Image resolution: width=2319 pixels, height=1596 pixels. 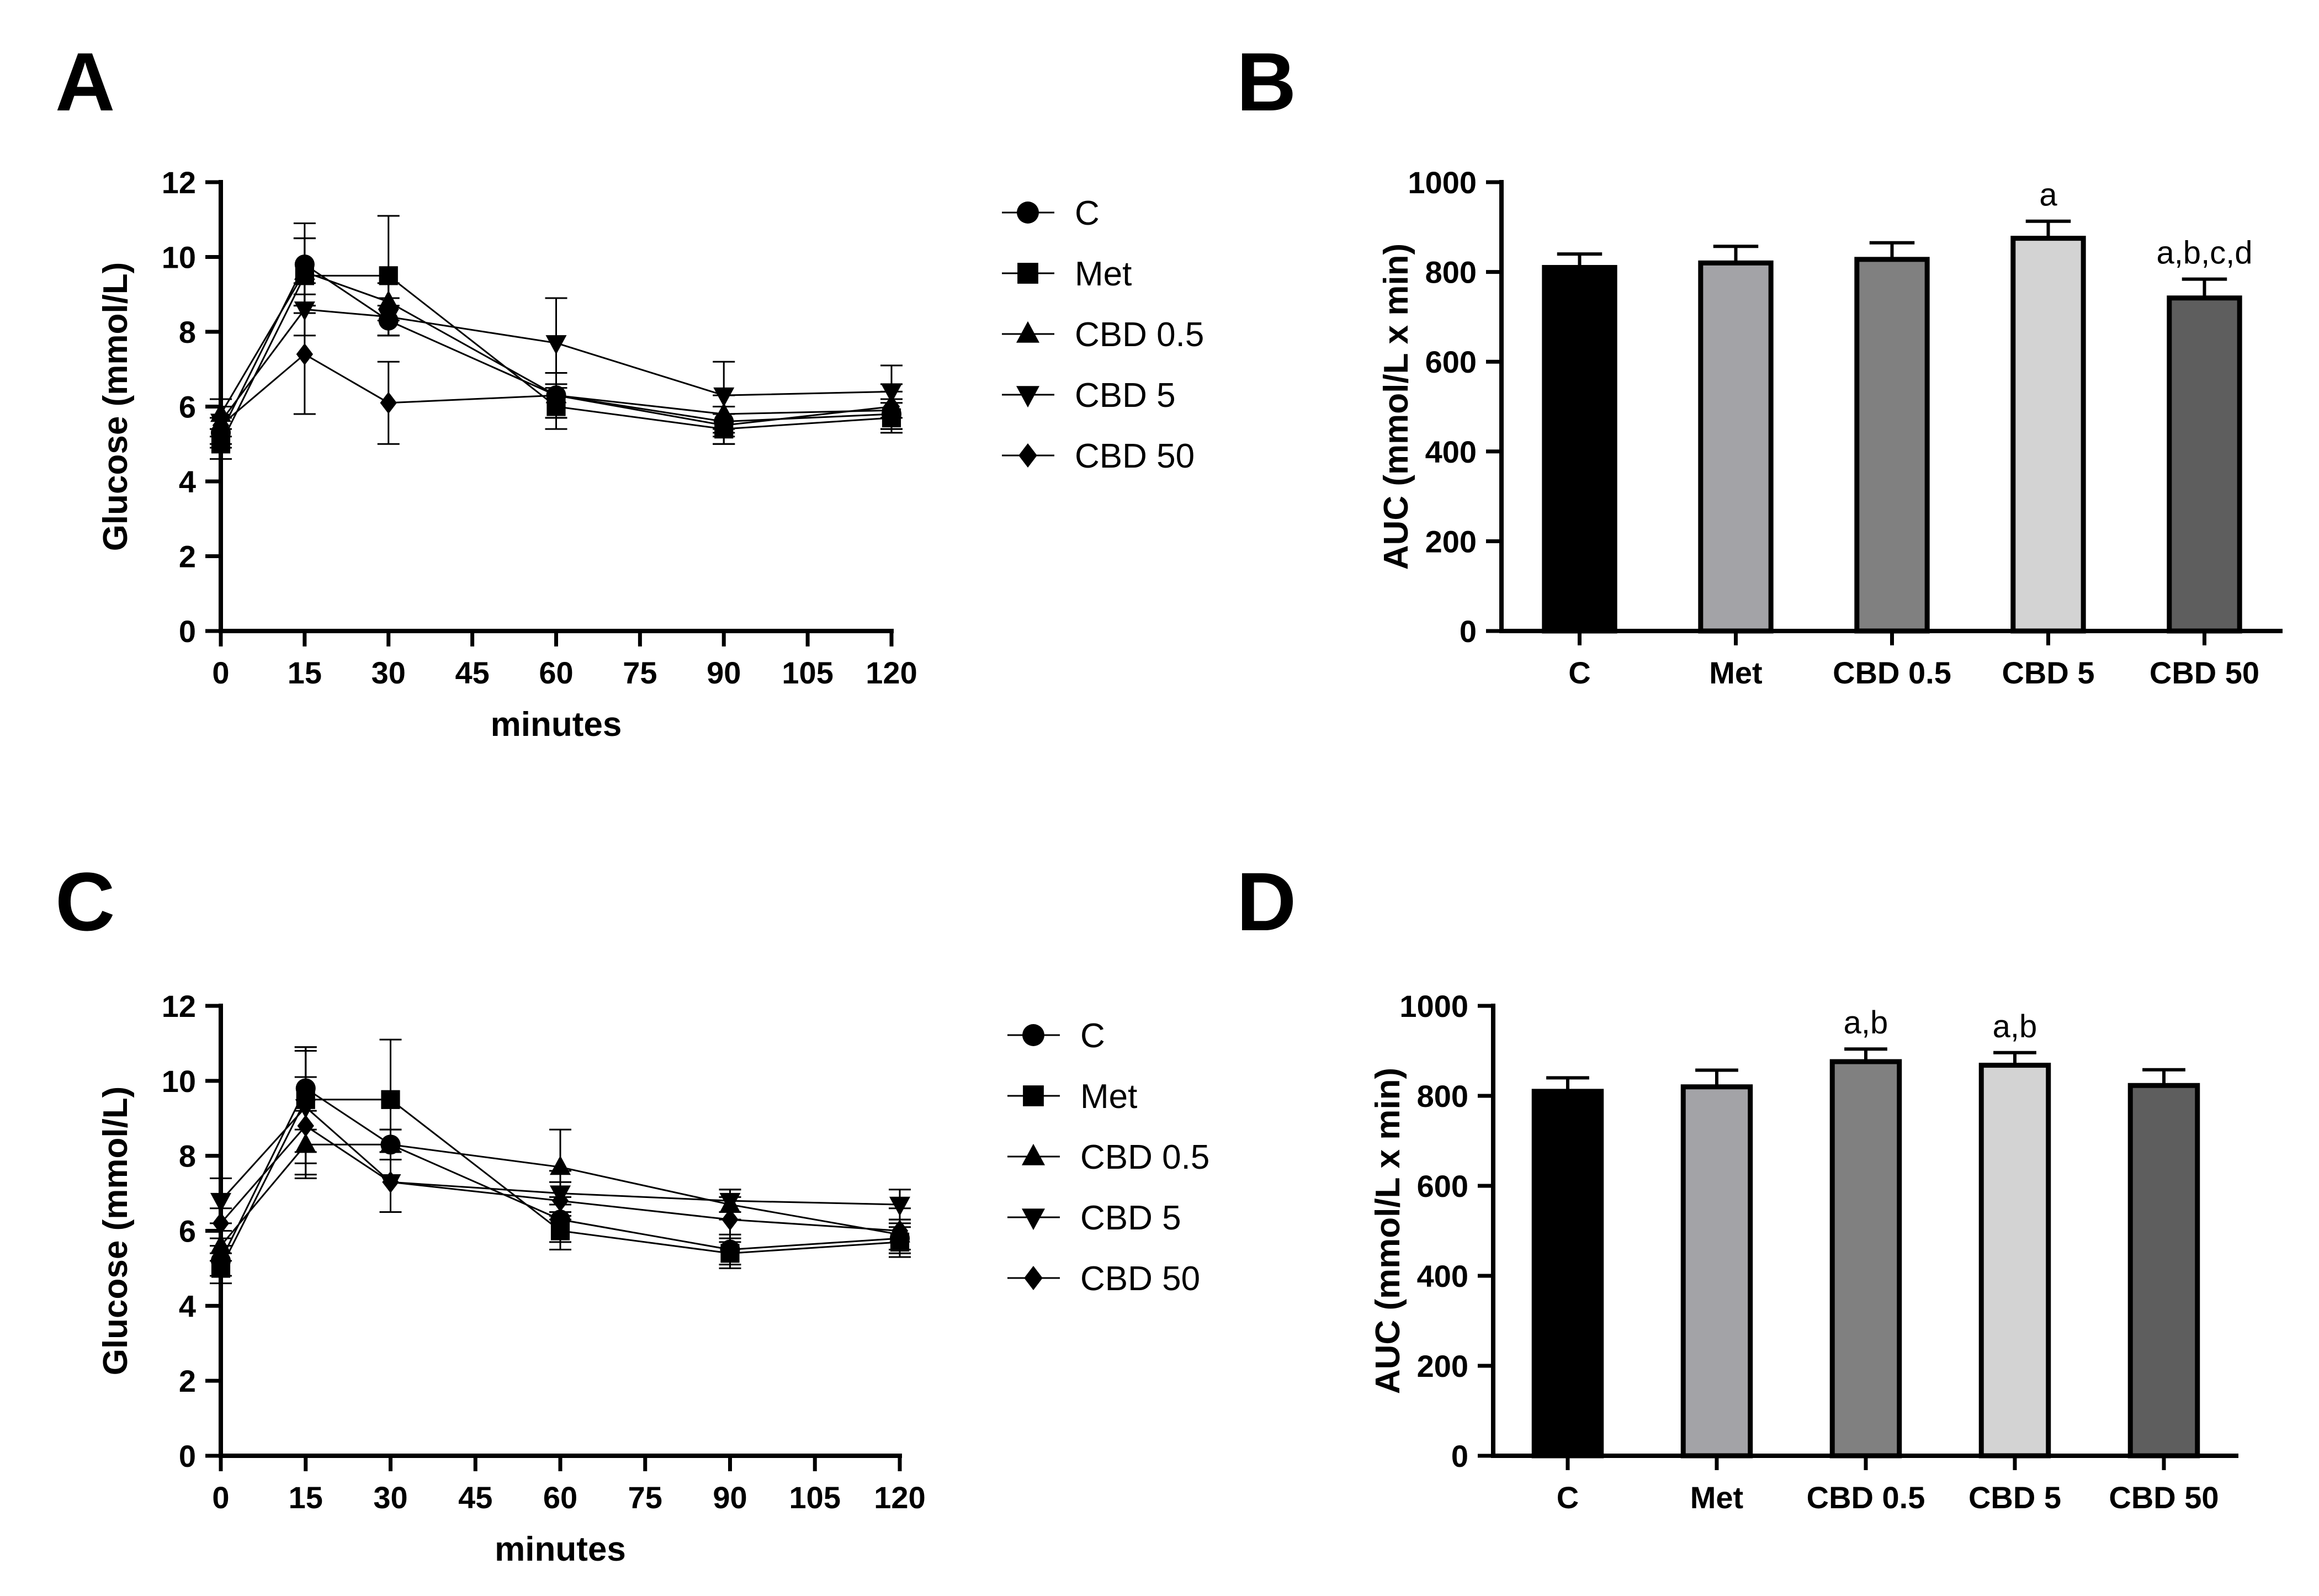 I want to click on x-tick-label: 0, so click(x=220, y=672).